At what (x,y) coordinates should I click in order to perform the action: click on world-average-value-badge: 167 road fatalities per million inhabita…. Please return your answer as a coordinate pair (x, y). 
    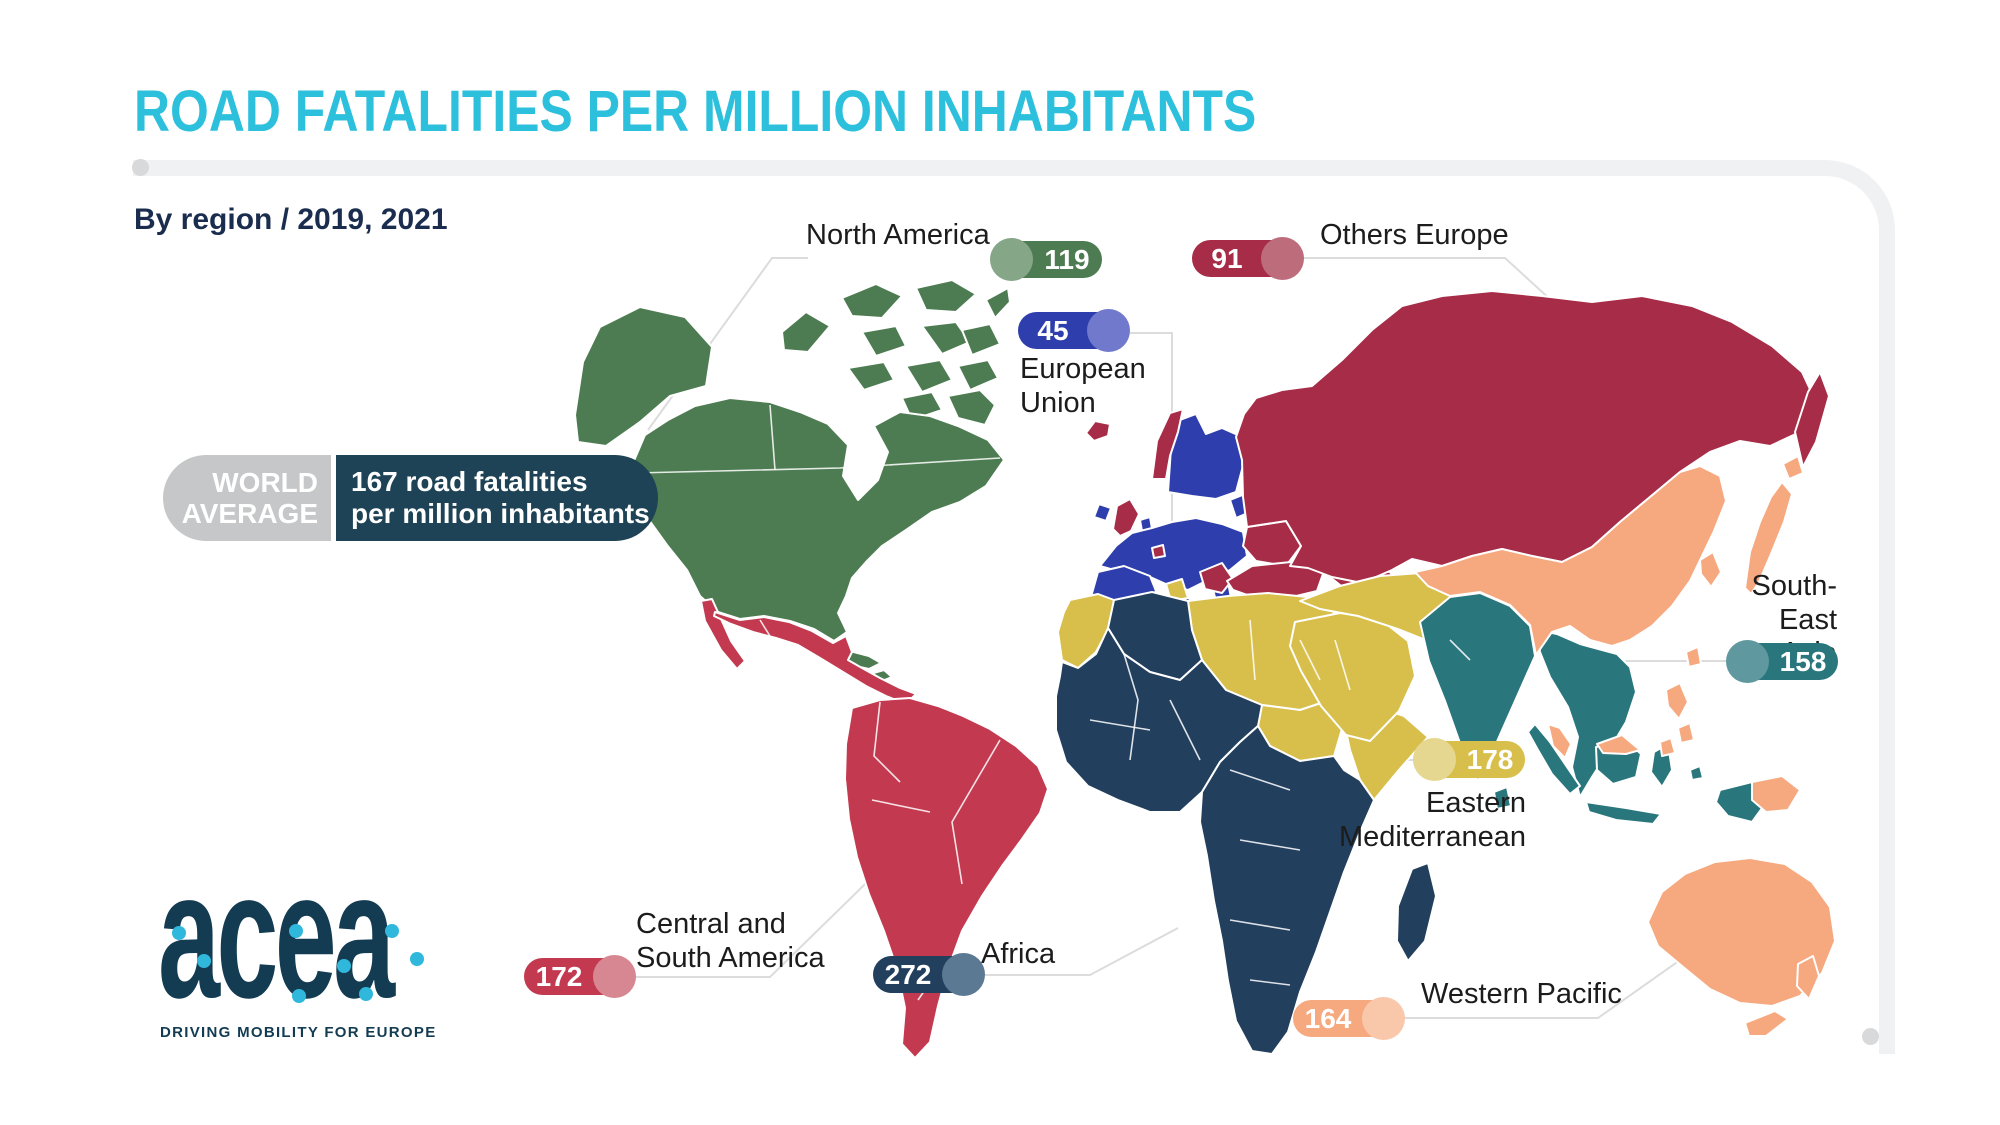
    Looking at the image, I should click on (497, 498).